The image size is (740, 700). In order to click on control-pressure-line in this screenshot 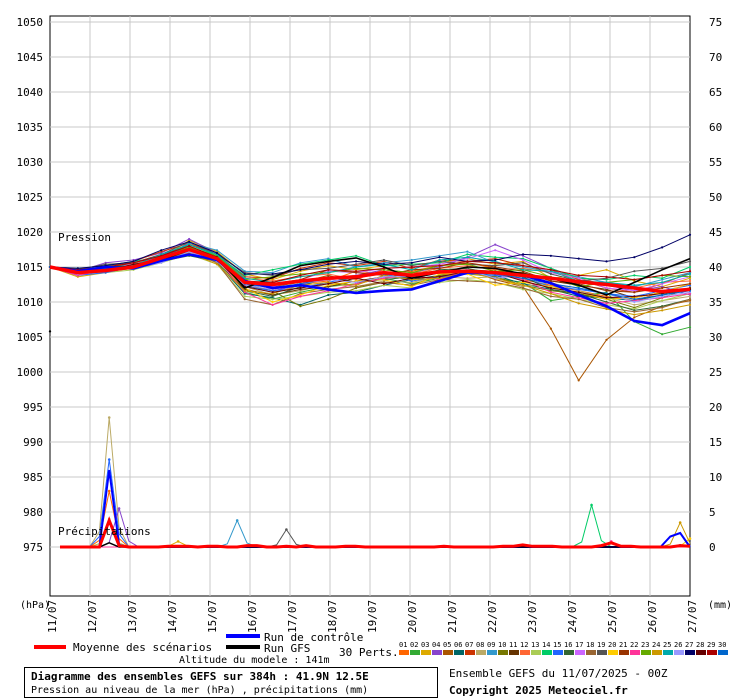, I will do `click(370, 290)`.